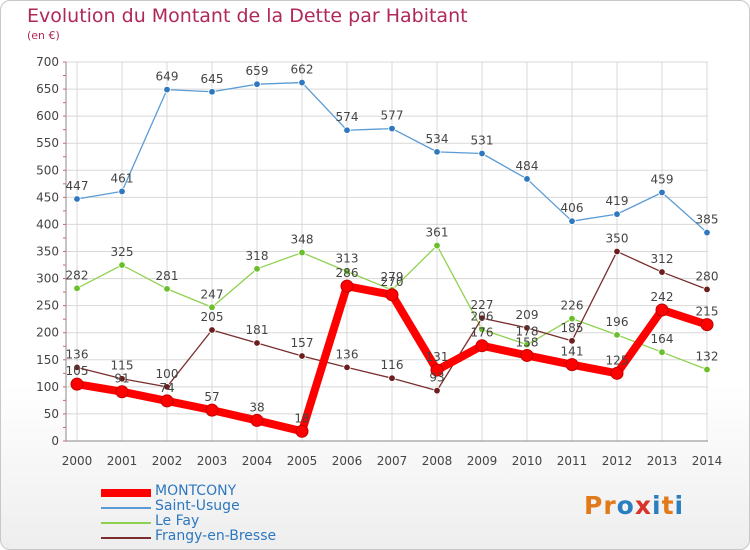 The height and width of the screenshot is (550, 750). I want to click on data-label: 227, so click(482, 305).